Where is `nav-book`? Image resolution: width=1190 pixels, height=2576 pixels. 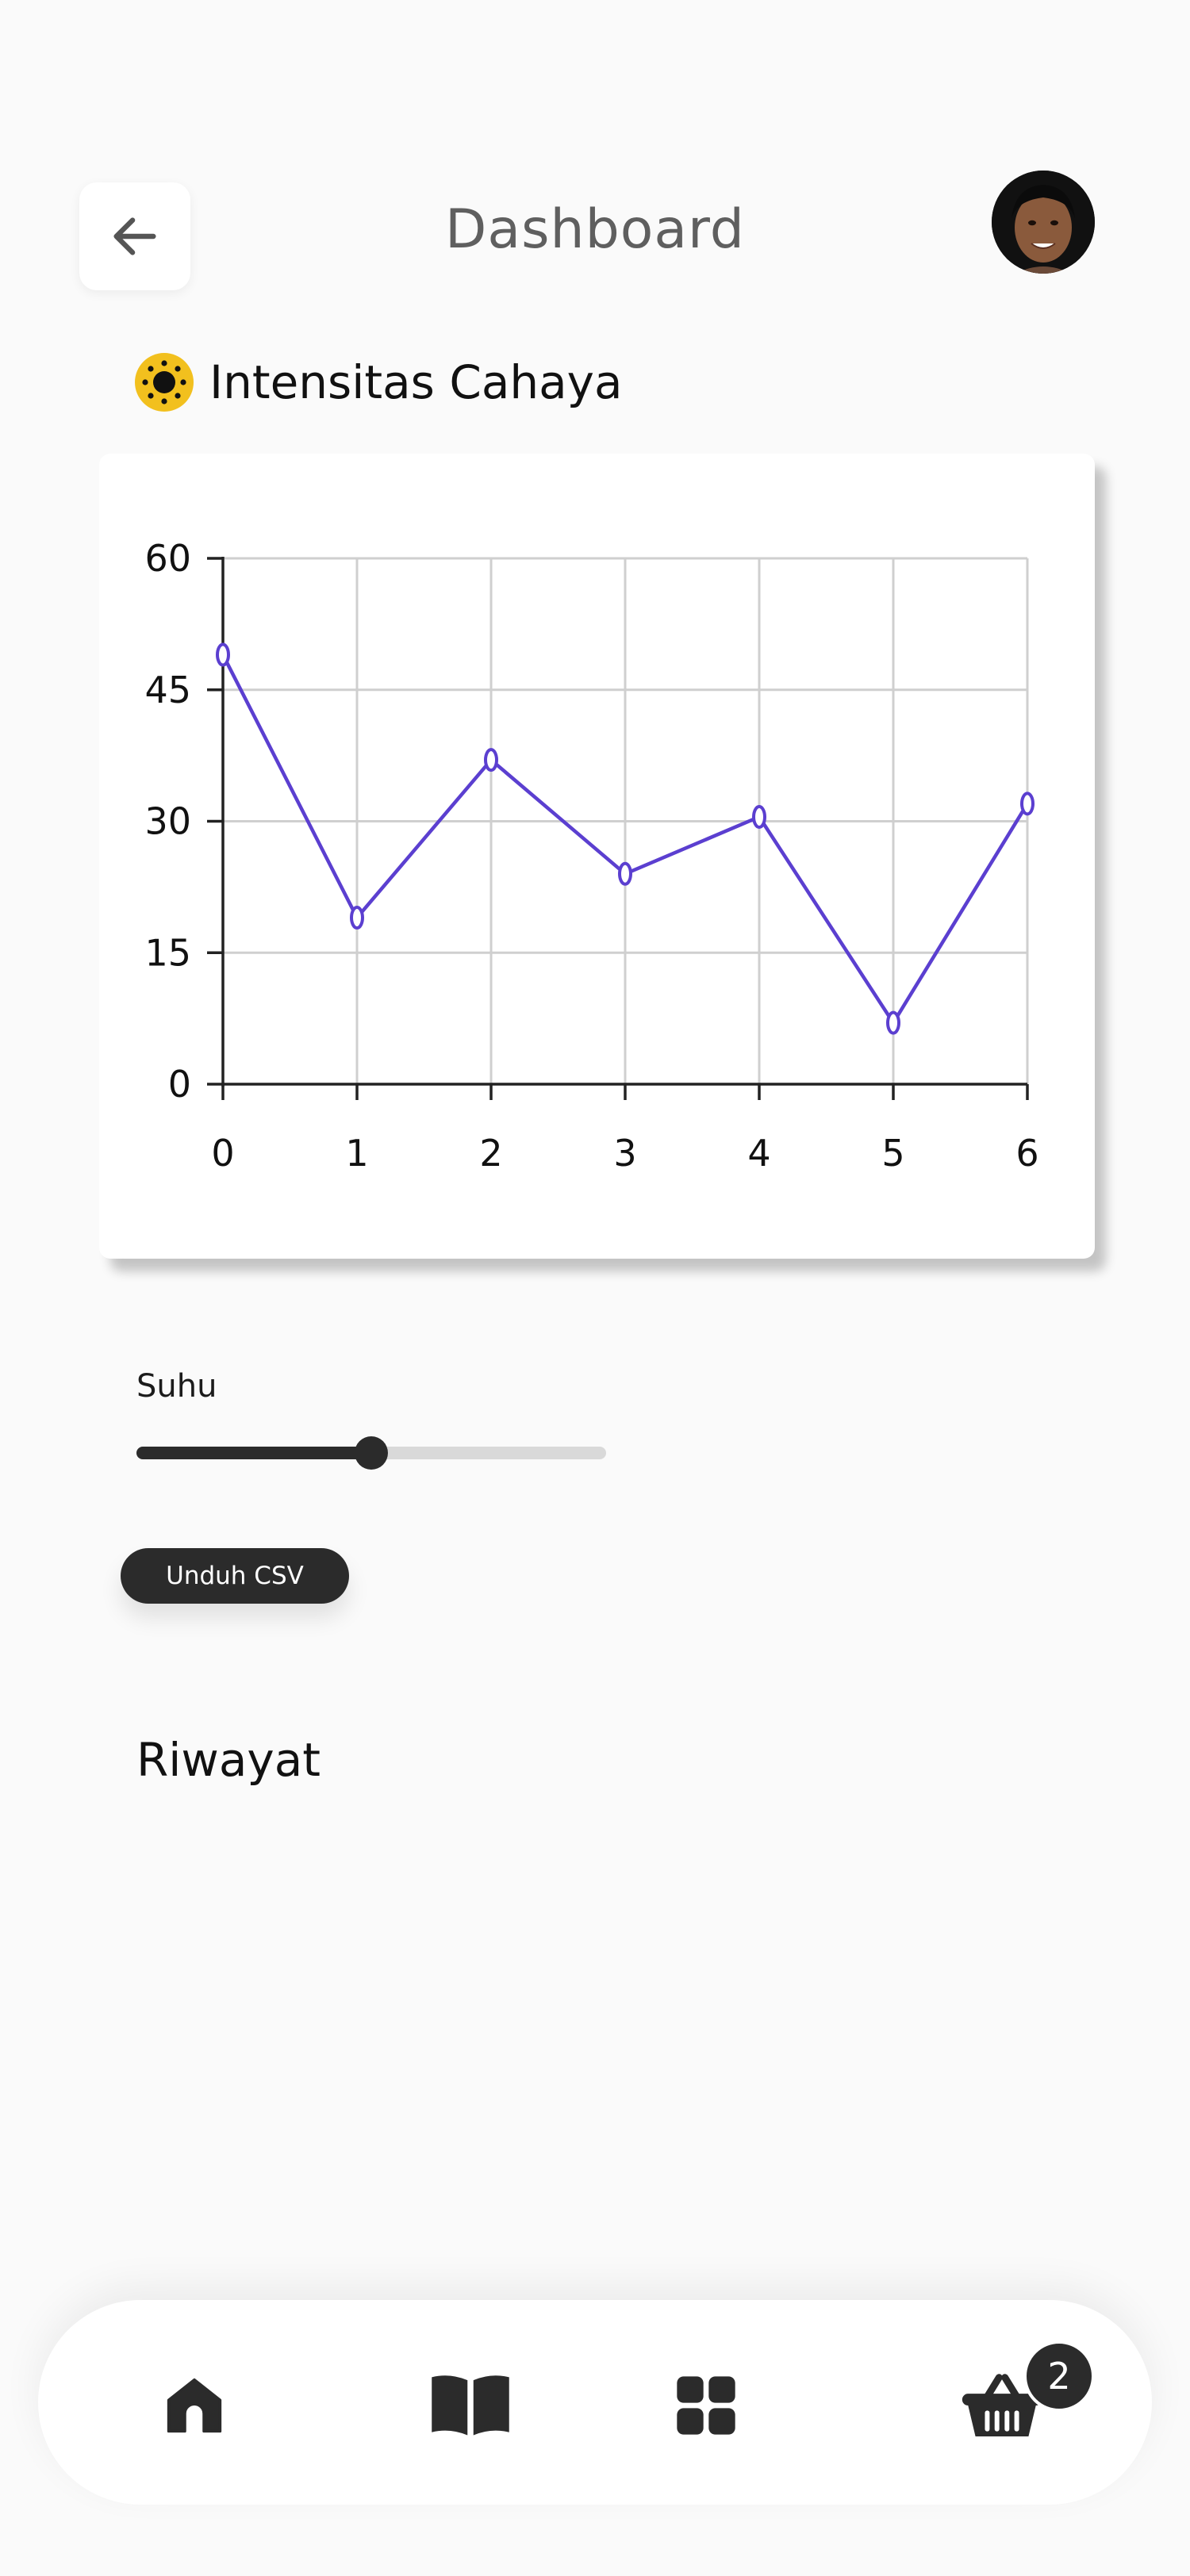
nav-book is located at coordinates (470, 2406).